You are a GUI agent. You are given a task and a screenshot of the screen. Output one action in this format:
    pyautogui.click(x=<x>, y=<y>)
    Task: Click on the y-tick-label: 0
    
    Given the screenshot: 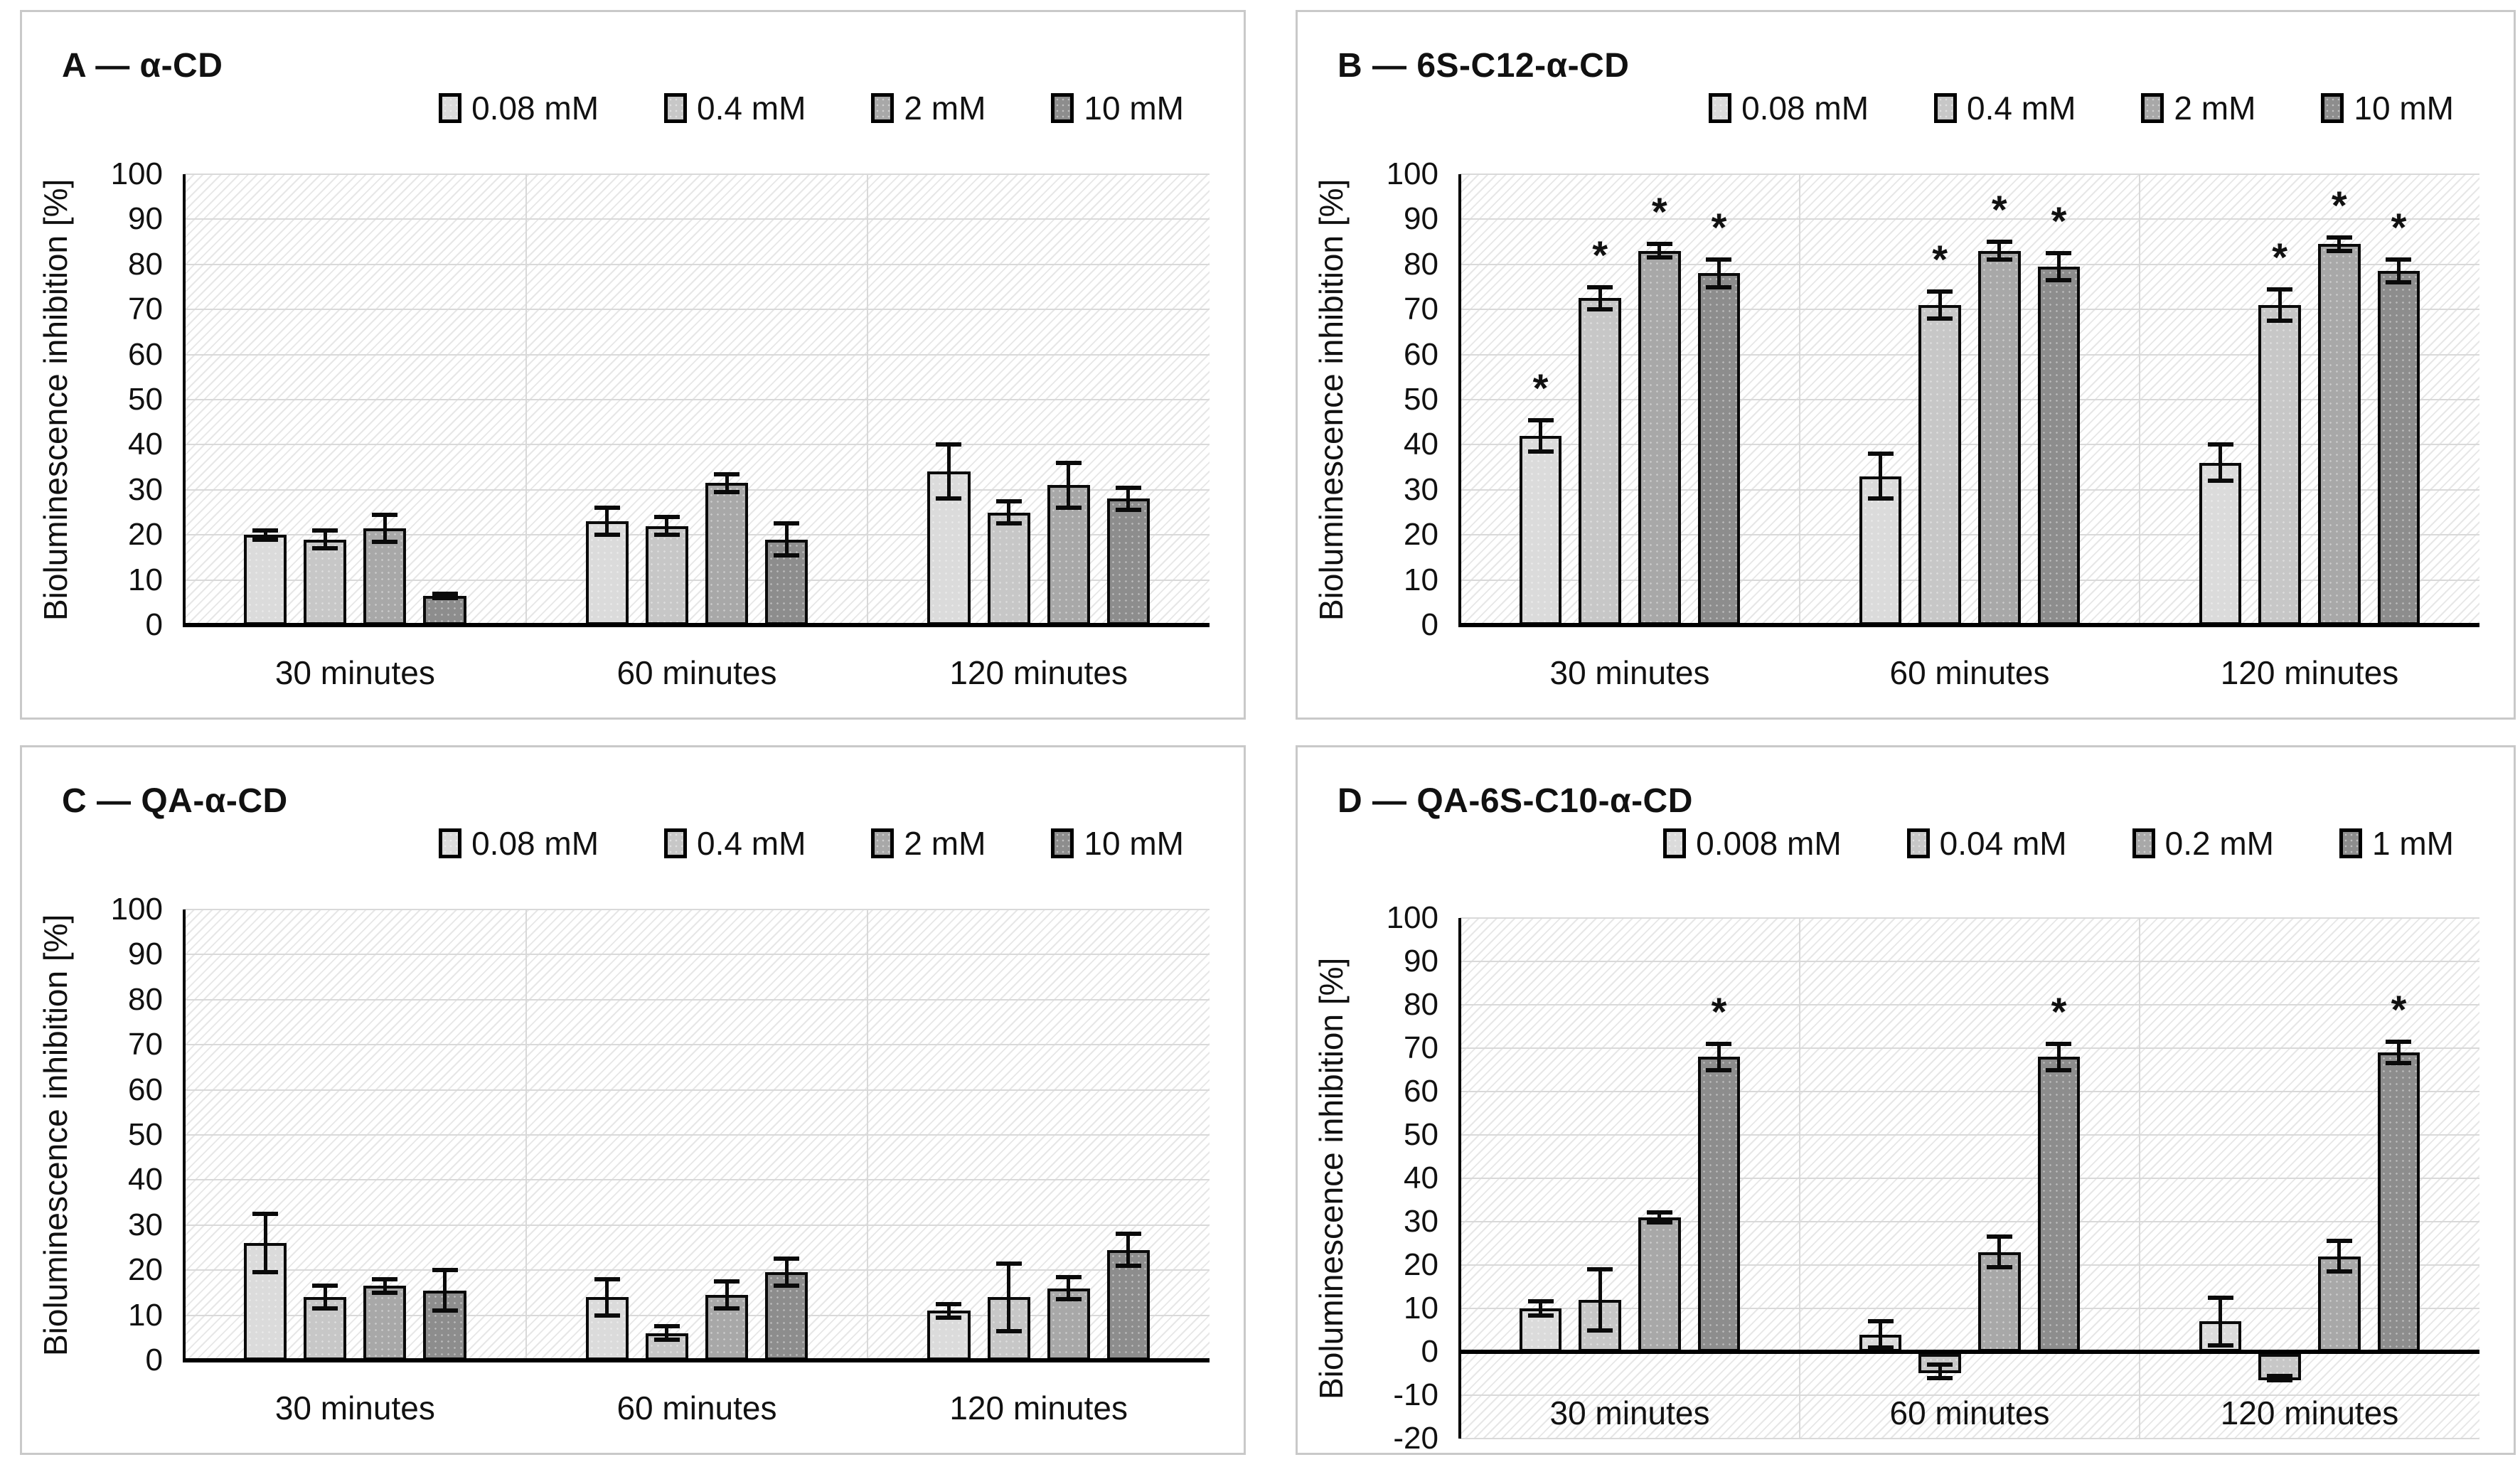 What is the action you would take?
    pyautogui.click(x=154, y=1360)
    